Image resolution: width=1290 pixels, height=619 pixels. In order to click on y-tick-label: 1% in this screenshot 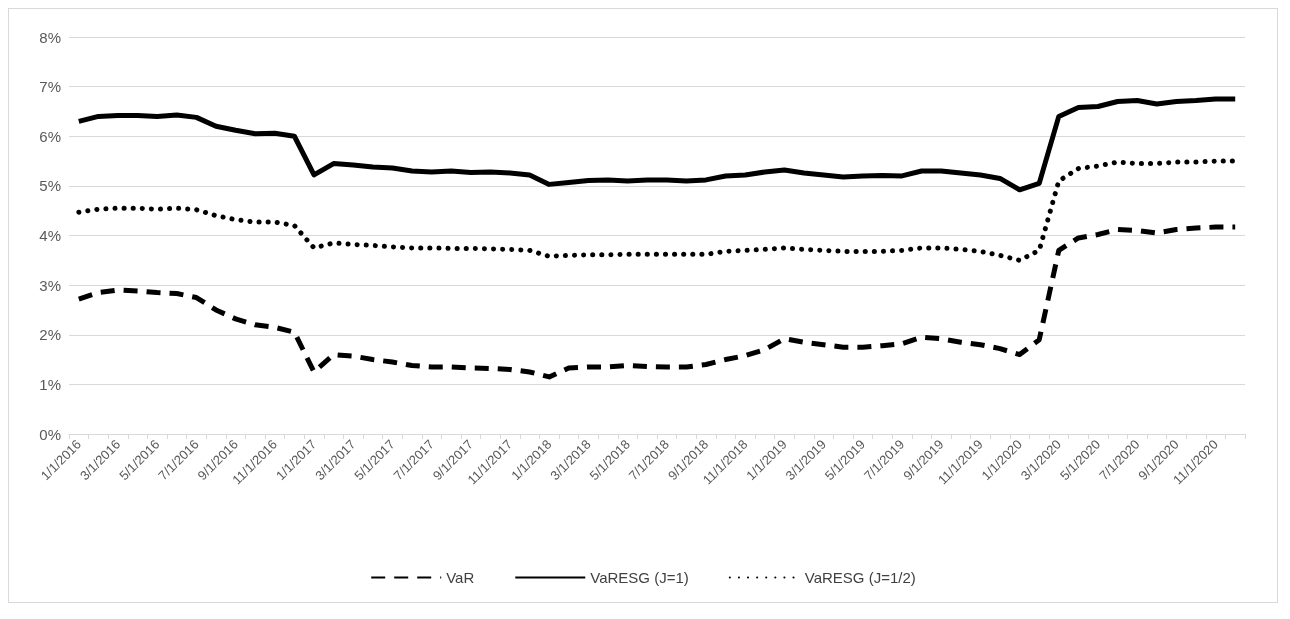, I will do `click(50, 384)`.